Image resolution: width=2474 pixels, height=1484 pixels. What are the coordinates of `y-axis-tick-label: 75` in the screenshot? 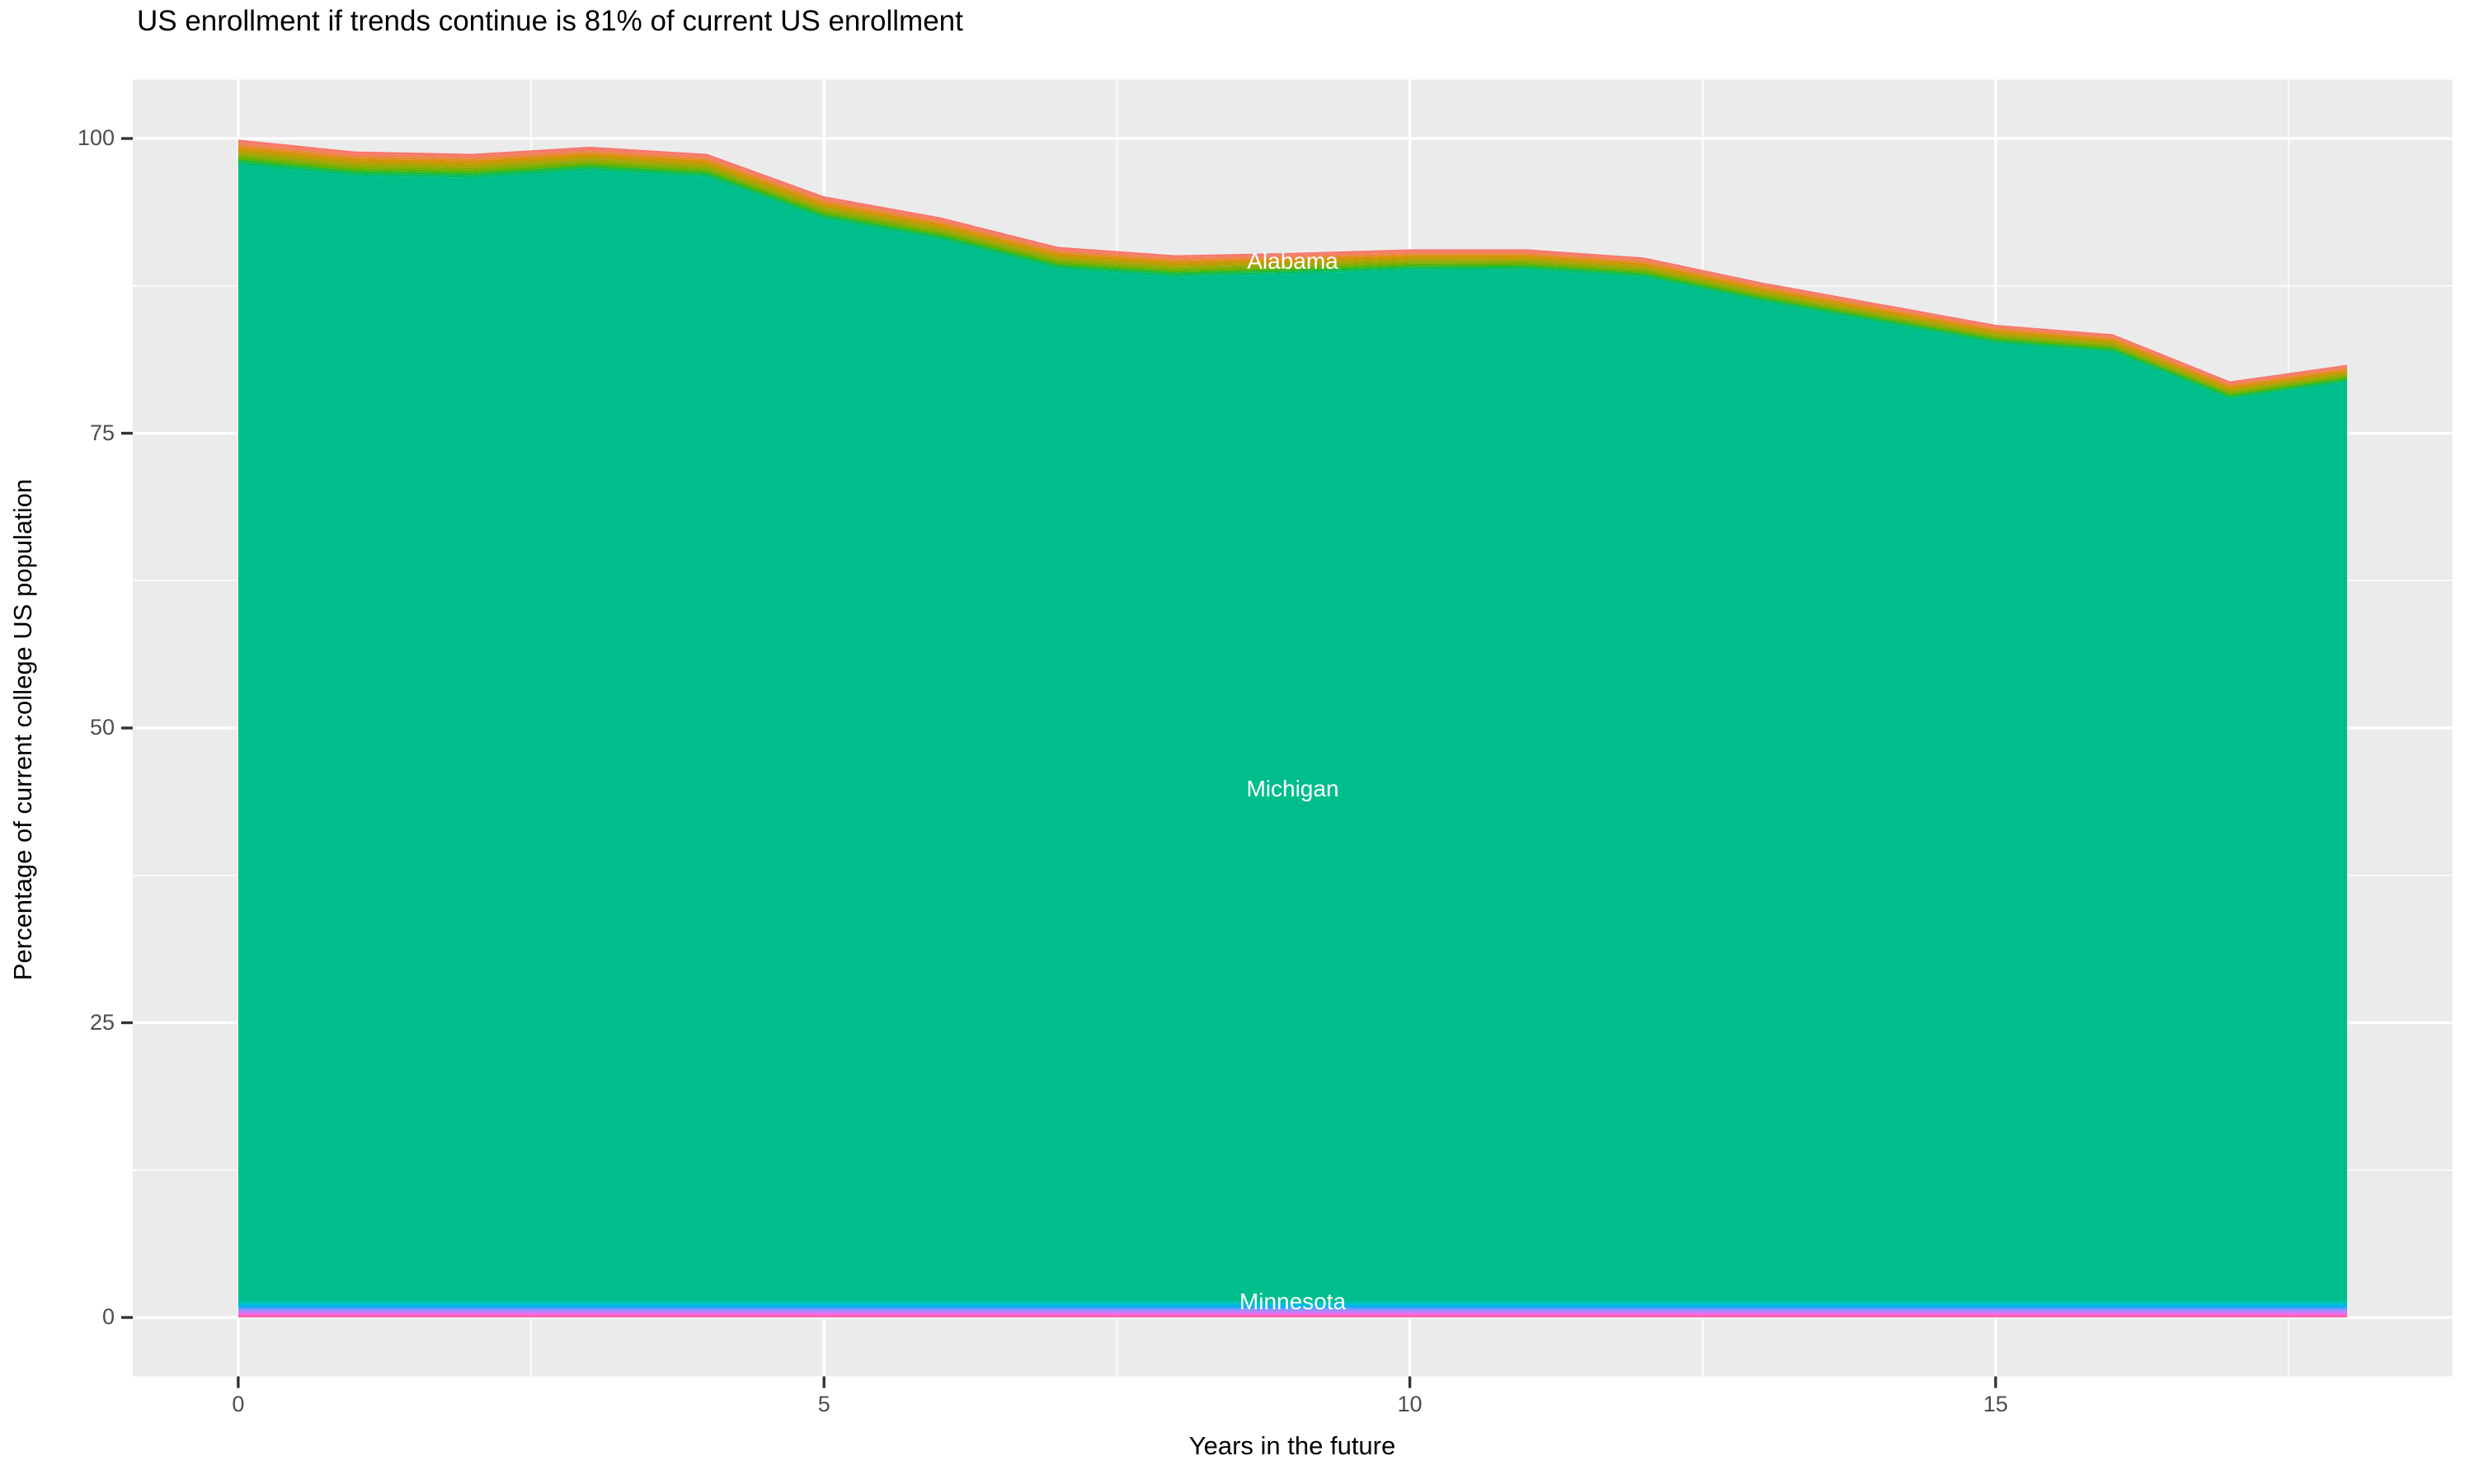 It's located at (102, 432).